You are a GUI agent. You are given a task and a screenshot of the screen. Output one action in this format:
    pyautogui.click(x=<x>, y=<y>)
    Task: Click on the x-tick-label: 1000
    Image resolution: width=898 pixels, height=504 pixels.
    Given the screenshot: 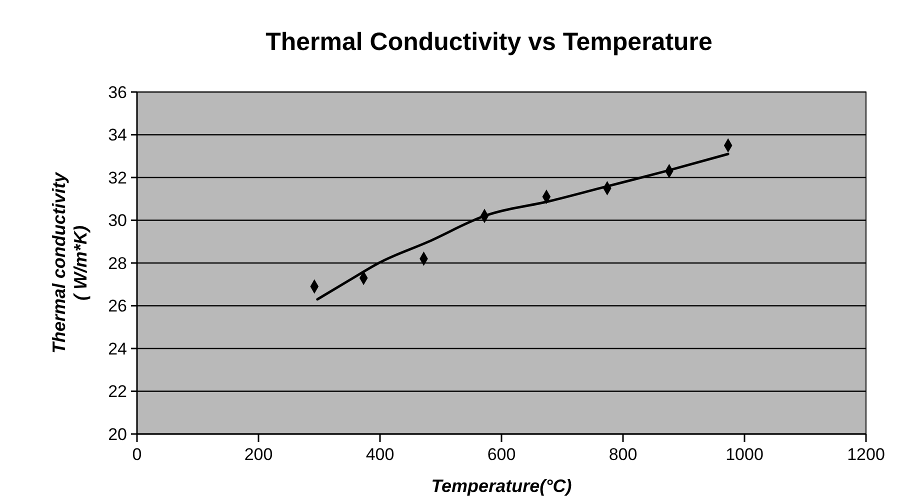 What is the action you would take?
    pyautogui.click(x=745, y=454)
    